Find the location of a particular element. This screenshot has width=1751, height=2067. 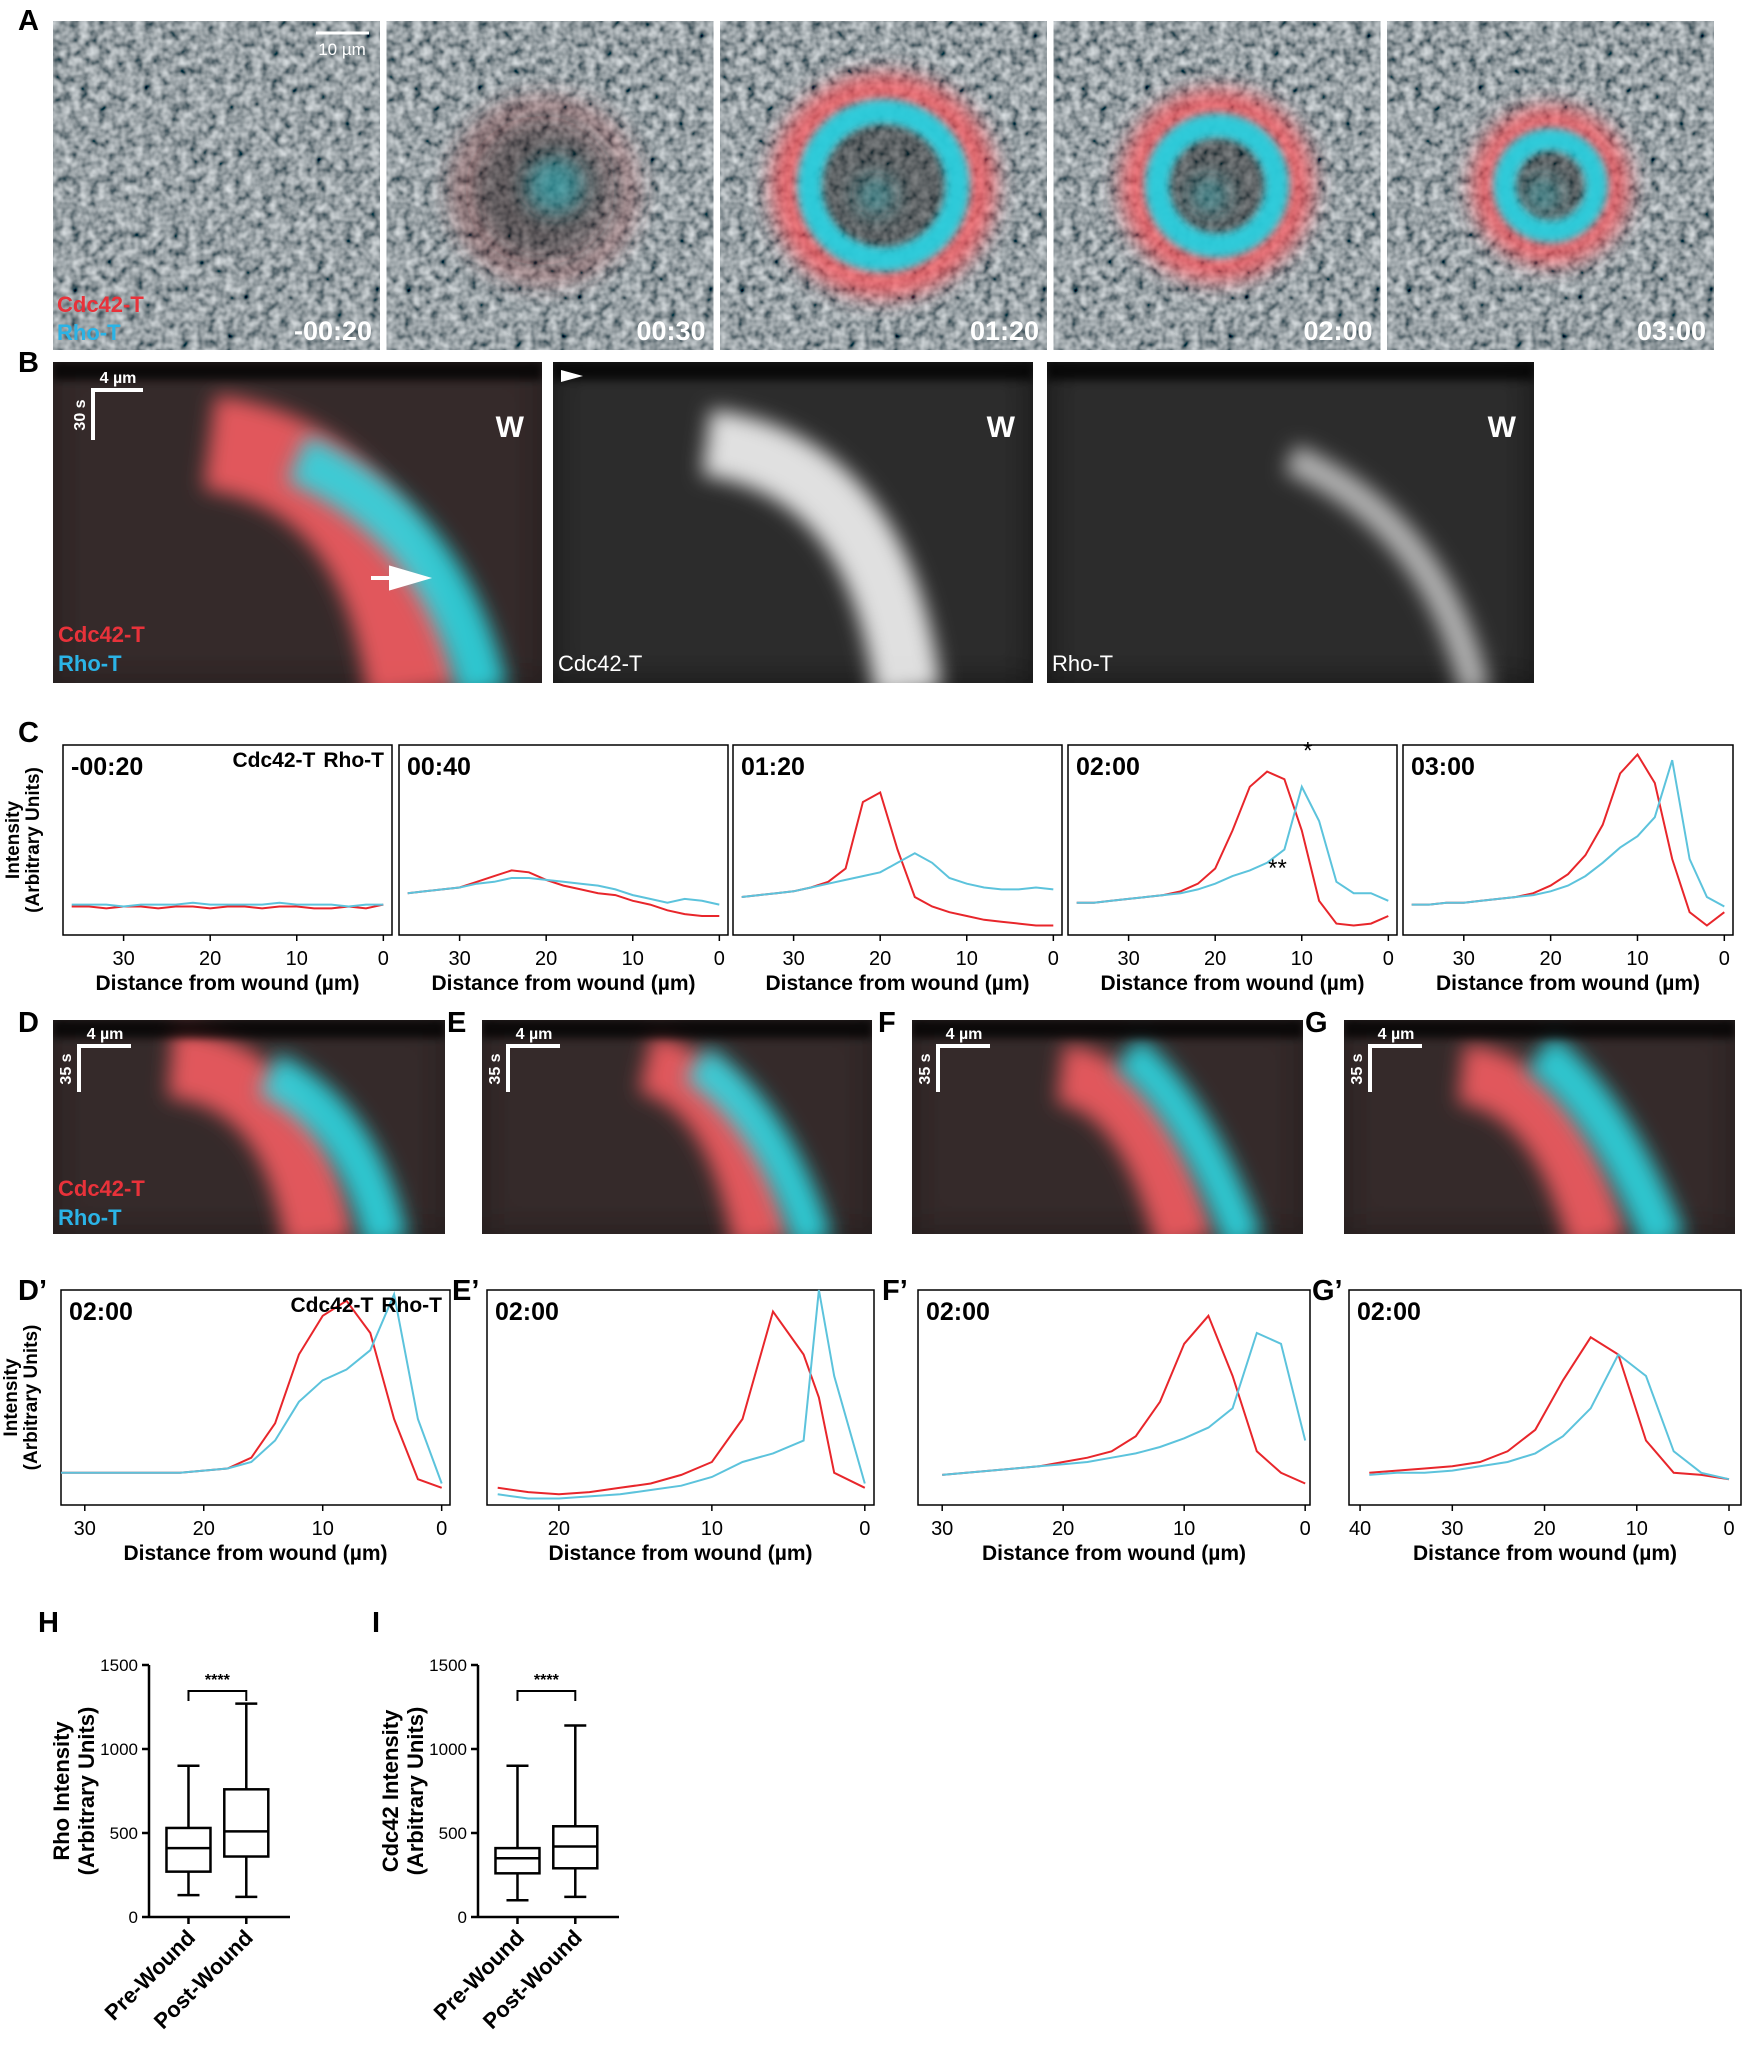

timestamp: 01:20 is located at coordinates (1004, 331).